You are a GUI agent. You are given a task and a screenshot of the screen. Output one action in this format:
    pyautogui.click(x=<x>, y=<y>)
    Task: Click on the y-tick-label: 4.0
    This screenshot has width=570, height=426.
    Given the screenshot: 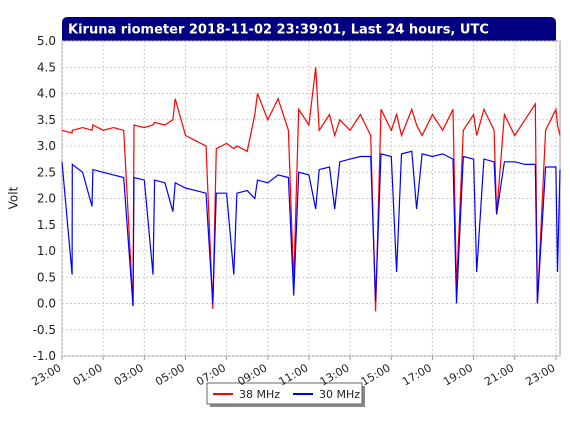 What is the action you would take?
    pyautogui.click(x=46, y=94)
    